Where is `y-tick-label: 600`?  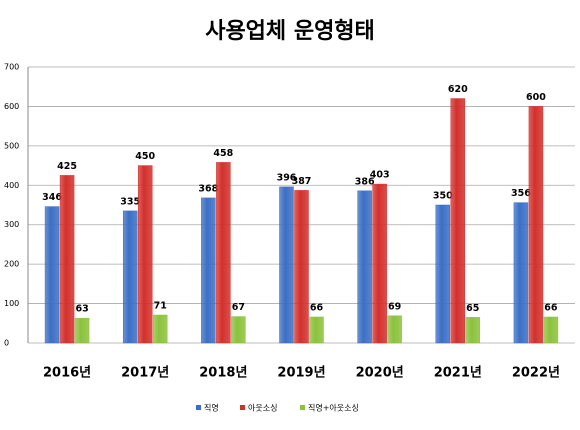
y-tick-label: 600 is located at coordinates (11, 106).